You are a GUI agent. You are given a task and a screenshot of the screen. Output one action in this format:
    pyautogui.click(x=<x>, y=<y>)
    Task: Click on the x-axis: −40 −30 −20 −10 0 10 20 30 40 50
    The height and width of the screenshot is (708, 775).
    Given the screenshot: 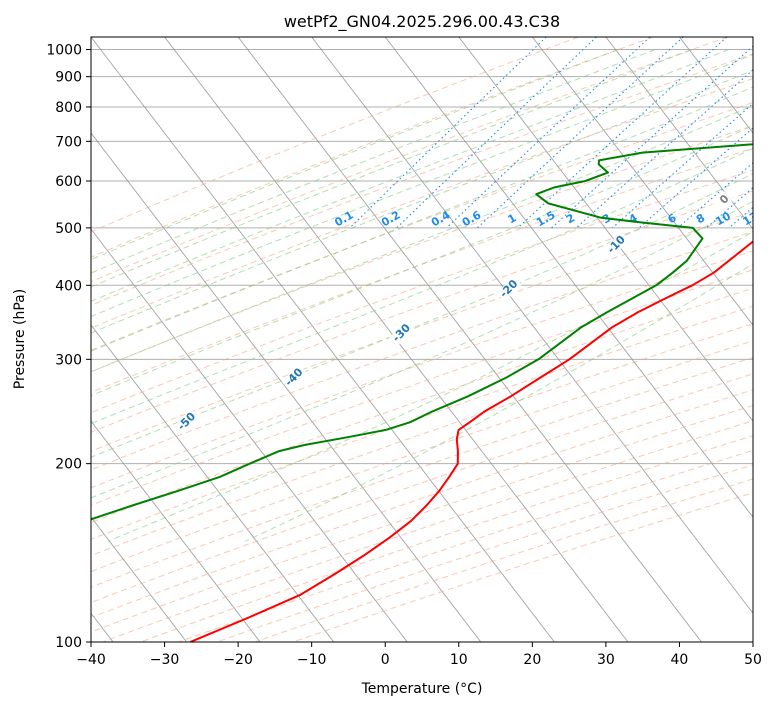 What is the action you would take?
    pyautogui.click(x=419, y=655)
    